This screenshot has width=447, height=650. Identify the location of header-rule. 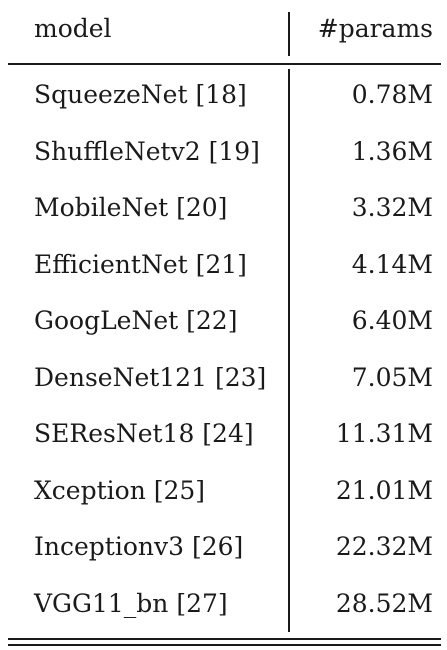
(224, 64).